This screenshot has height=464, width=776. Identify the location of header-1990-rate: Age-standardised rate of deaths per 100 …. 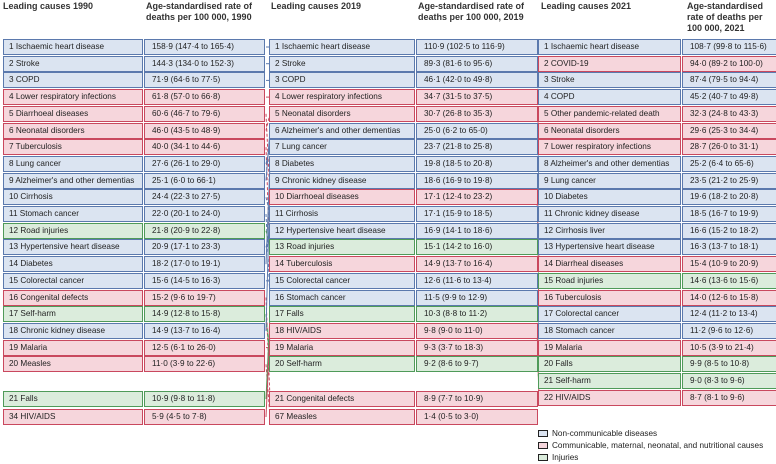
(199, 11).